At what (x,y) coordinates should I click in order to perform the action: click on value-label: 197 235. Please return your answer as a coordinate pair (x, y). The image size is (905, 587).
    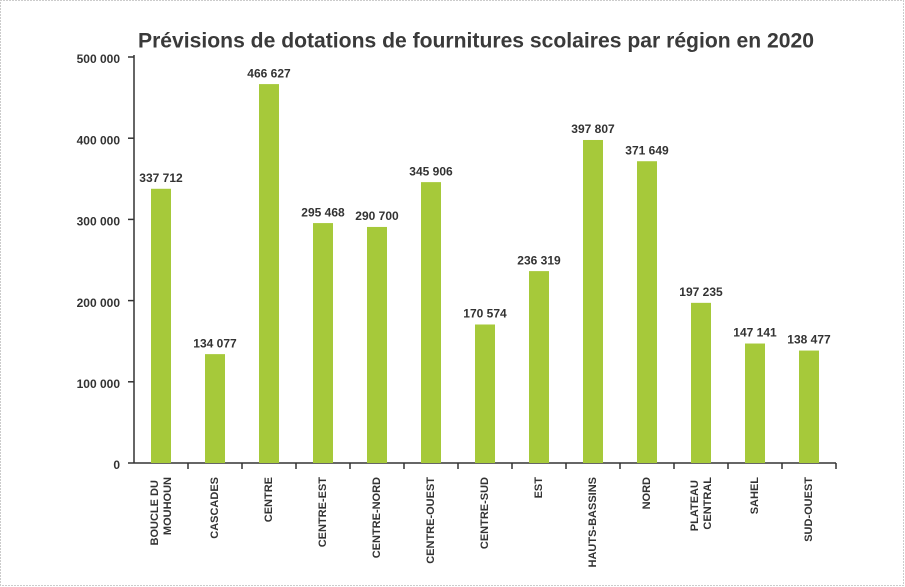
    Looking at the image, I should click on (701, 292).